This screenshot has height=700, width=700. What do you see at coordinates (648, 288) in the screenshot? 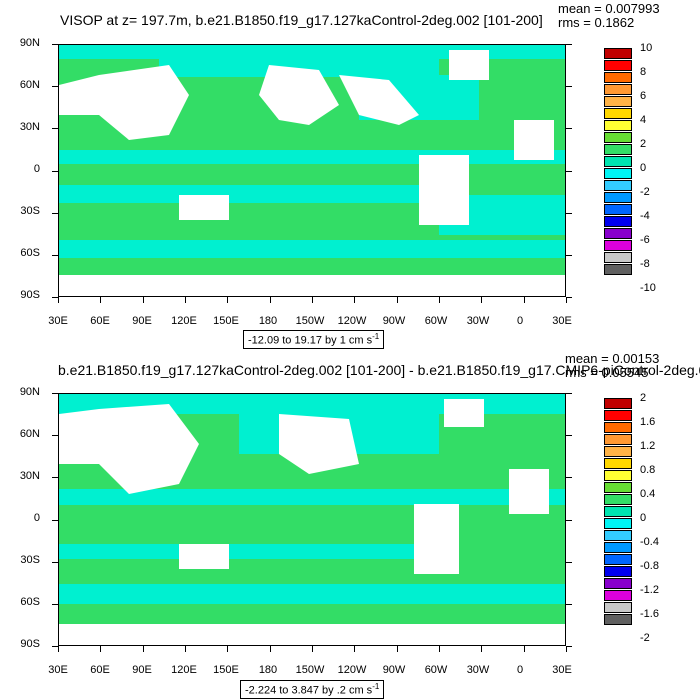
I see `panel-1-colorbar-label: -10` at bounding box center [648, 288].